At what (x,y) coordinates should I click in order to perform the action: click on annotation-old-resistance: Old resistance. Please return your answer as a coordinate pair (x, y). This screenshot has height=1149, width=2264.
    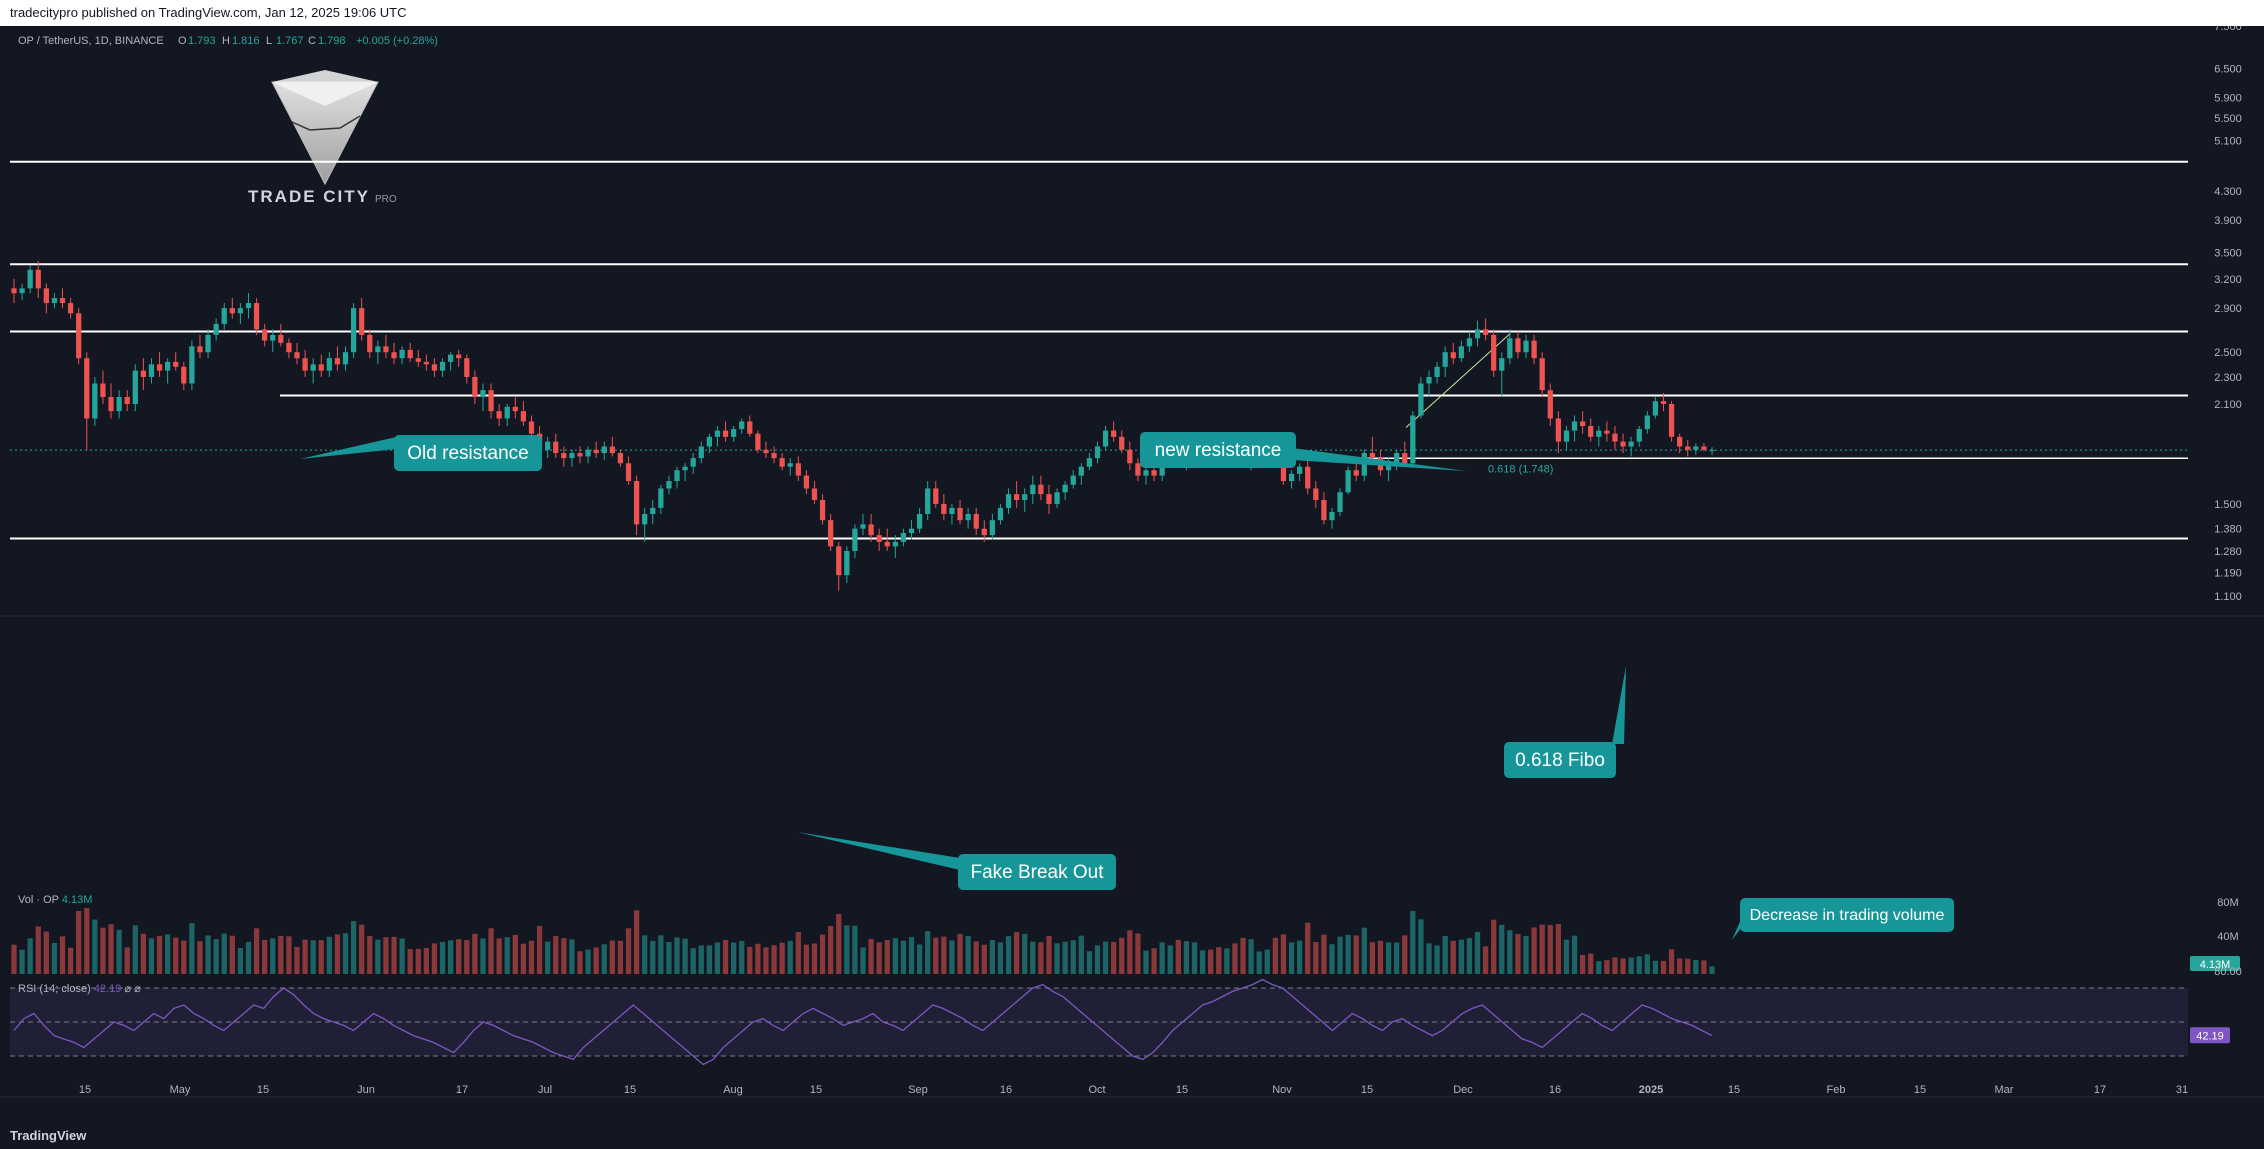
    Looking at the image, I should click on (421, 453).